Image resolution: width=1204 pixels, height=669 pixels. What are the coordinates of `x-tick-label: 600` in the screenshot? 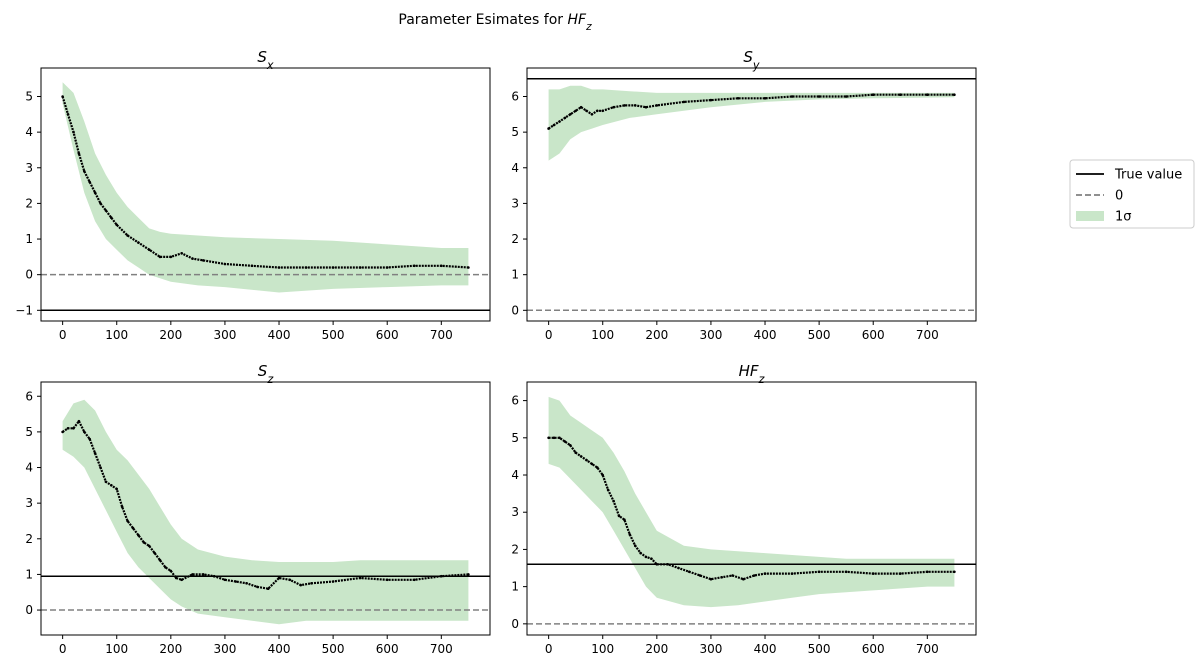 It's located at (873, 335).